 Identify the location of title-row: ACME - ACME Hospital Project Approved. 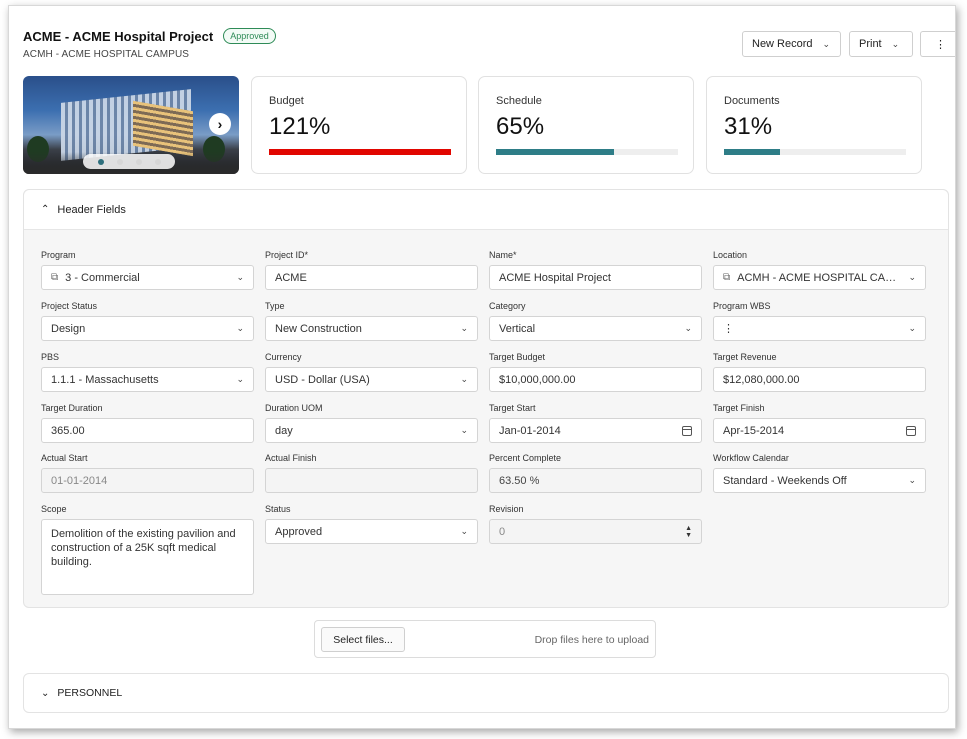
(149, 36).